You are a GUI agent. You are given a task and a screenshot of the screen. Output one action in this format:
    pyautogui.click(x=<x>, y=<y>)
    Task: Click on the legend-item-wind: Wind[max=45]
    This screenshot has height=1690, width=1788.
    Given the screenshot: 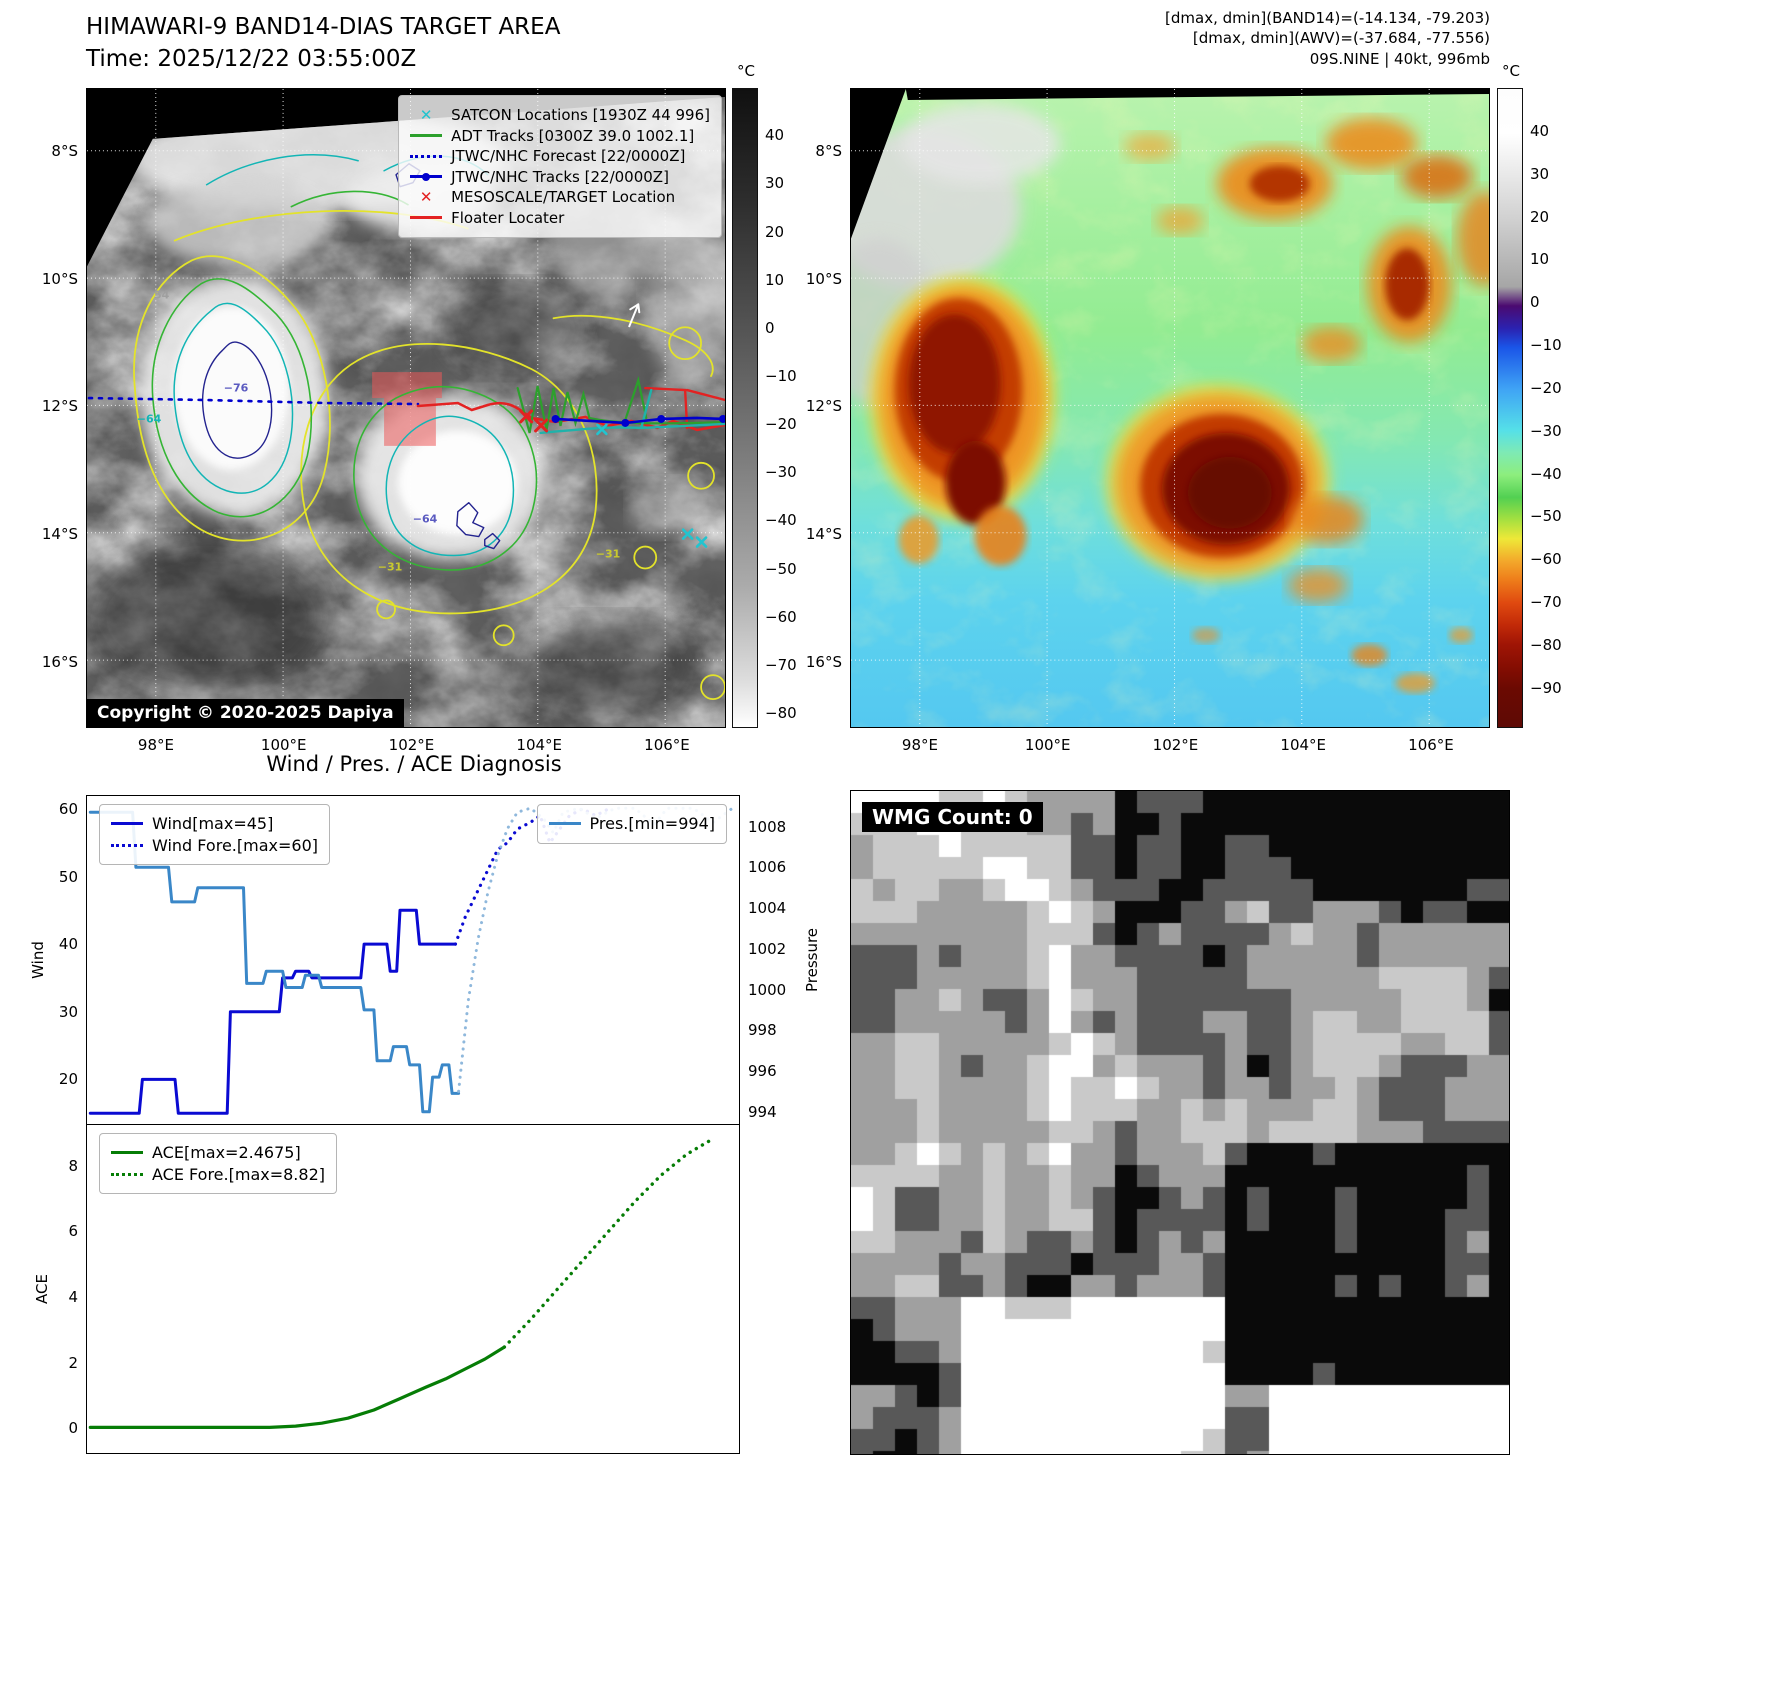 What is the action you would take?
    pyautogui.click(x=214, y=824)
    